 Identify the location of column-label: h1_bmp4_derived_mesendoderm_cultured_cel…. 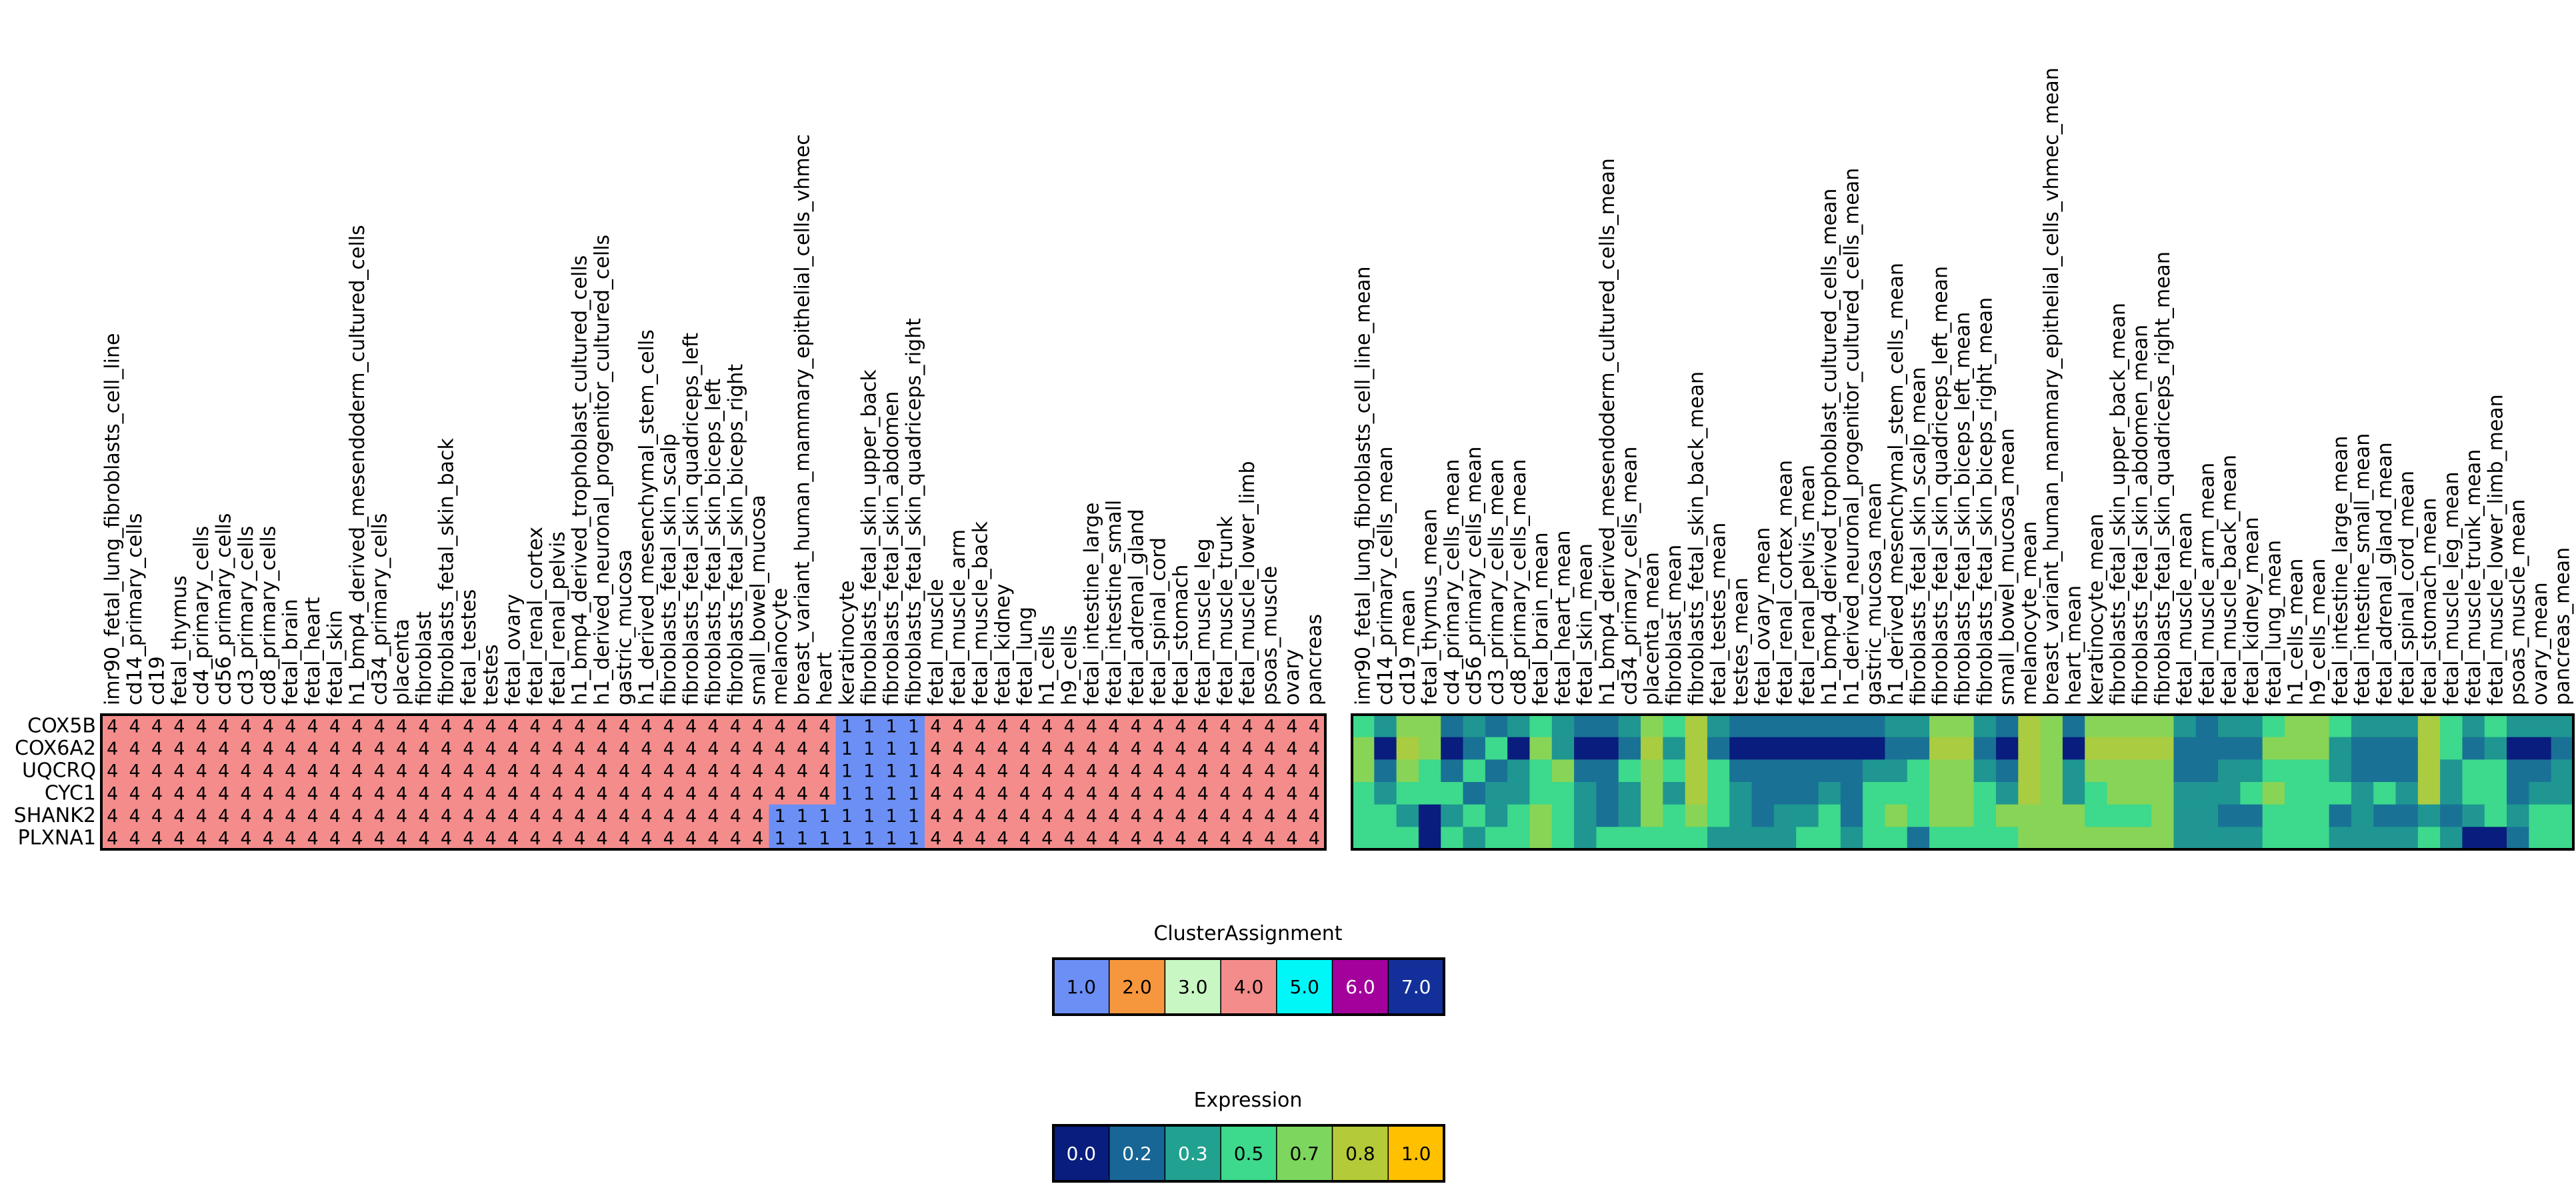
(1607, 431).